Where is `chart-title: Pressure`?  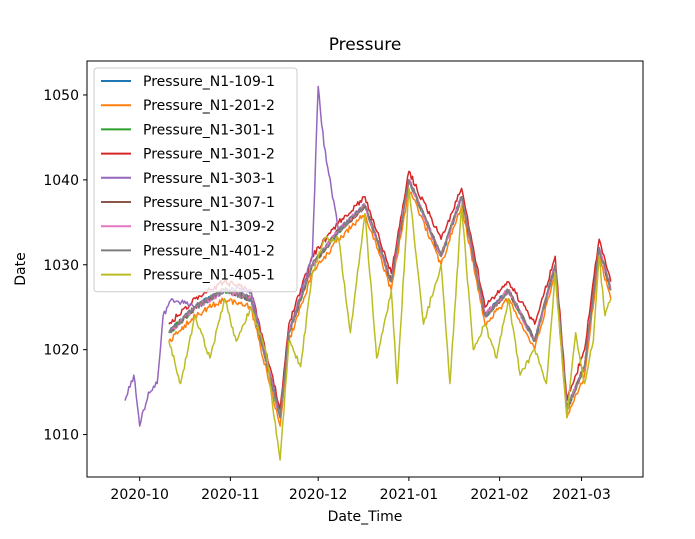 chart-title: Pressure is located at coordinates (365, 45).